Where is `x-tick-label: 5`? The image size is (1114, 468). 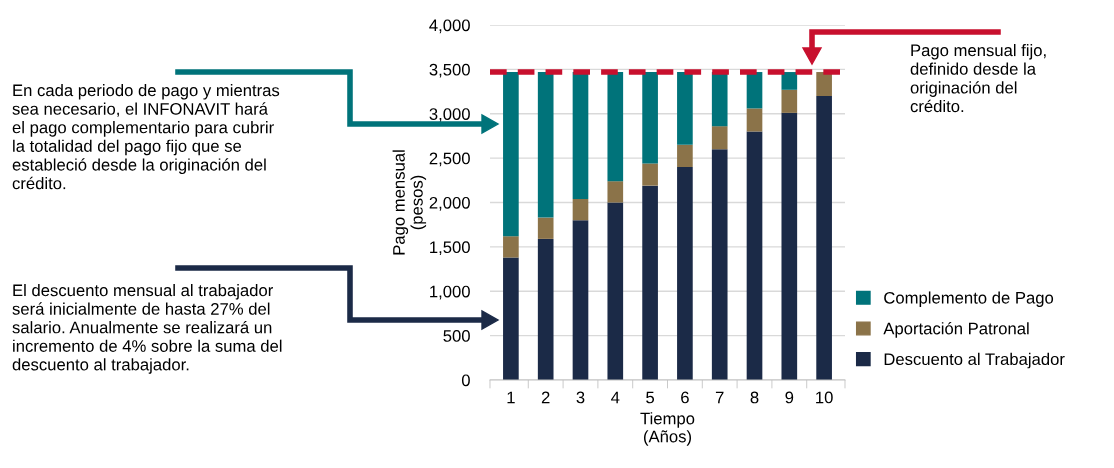
x-tick-label: 5 is located at coordinates (650, 397).